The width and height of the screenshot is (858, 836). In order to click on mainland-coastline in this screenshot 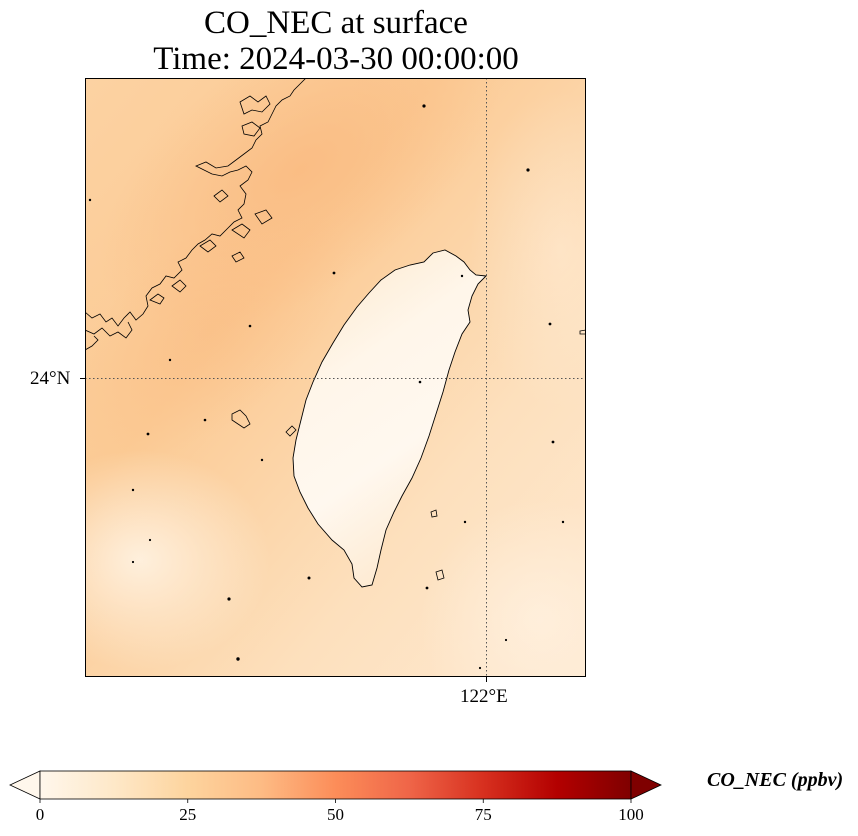, I will do `click(196, 202)`.